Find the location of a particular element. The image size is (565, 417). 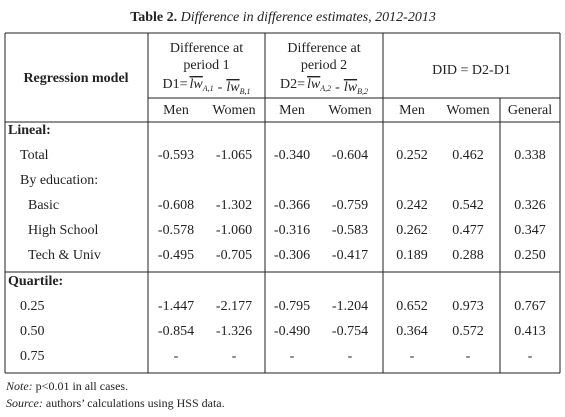

formula-sub: A,2 is located at coordinates (325, 88).